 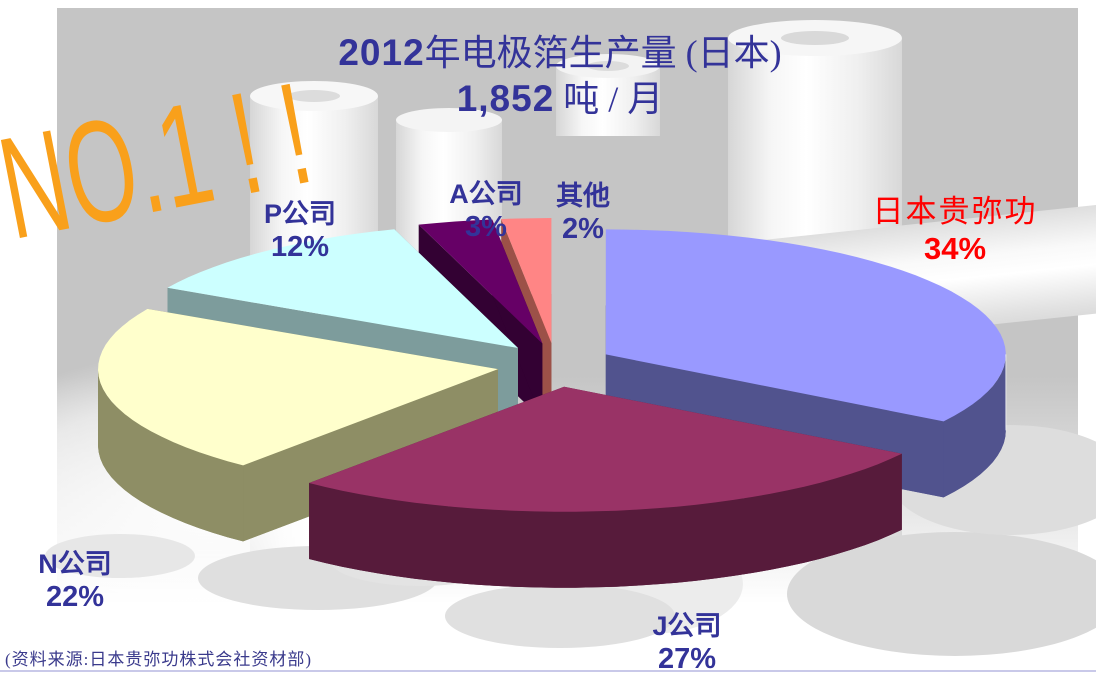 I want to click on source-note: (资料来源:日本贵弥功株式会社资材部), so click(x=159, y=659).